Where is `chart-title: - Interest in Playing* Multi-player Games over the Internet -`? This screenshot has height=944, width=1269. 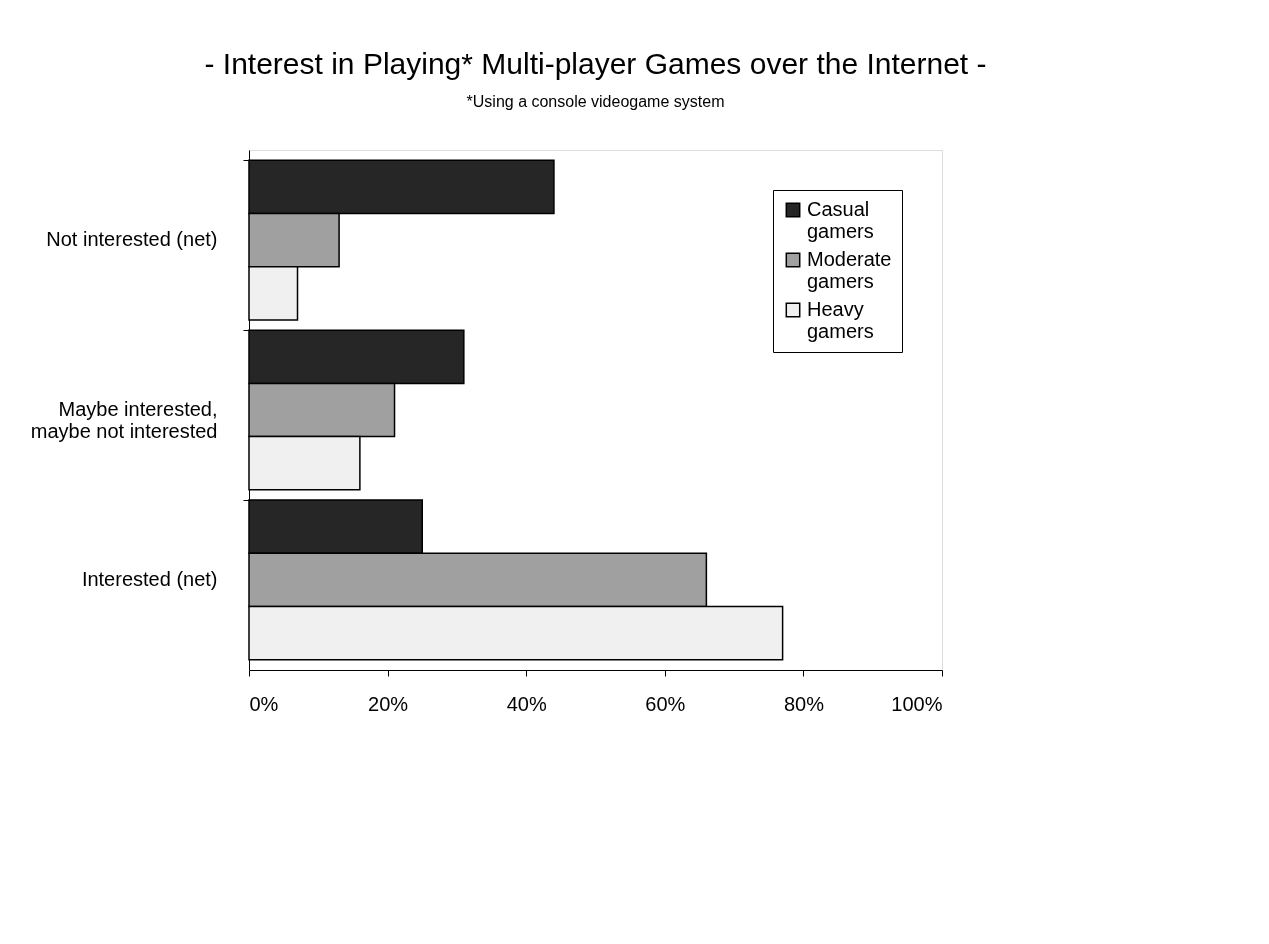 chart-title: - Interest in Playing* Multi-player Games over the Internet - is located at coordinates (595, 63).